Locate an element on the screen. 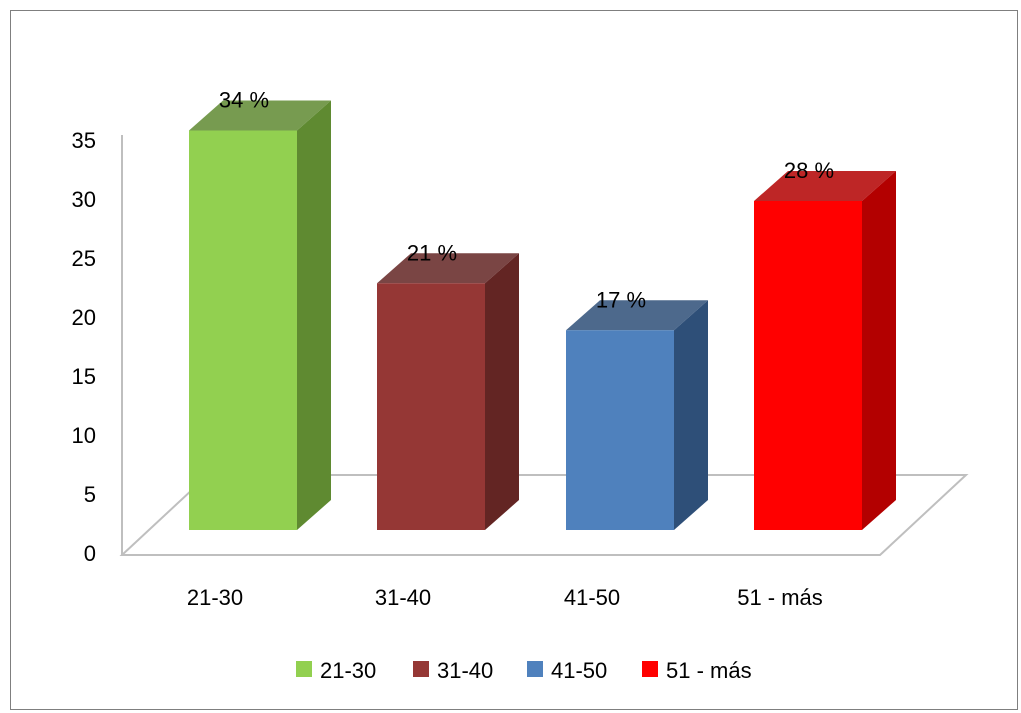 The height and width of the screenshot is (713, 1021). data-label: 28 % is located at coordinates (809, 170).